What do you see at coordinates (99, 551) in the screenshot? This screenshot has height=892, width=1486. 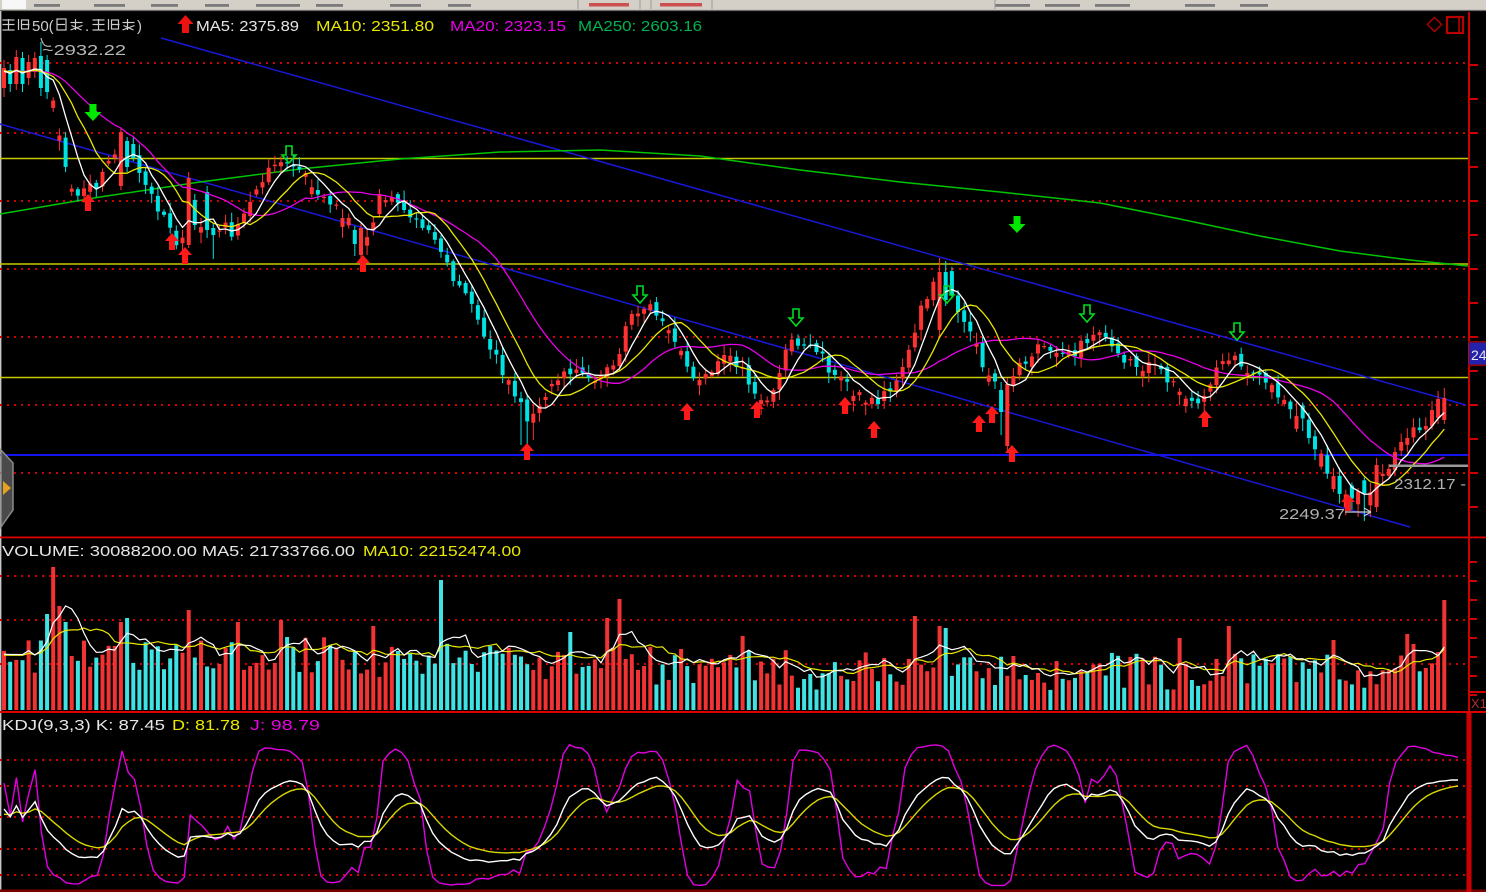 I see `svg-text: VOLUME: 30088200.00` at bounding box center [99, 551].